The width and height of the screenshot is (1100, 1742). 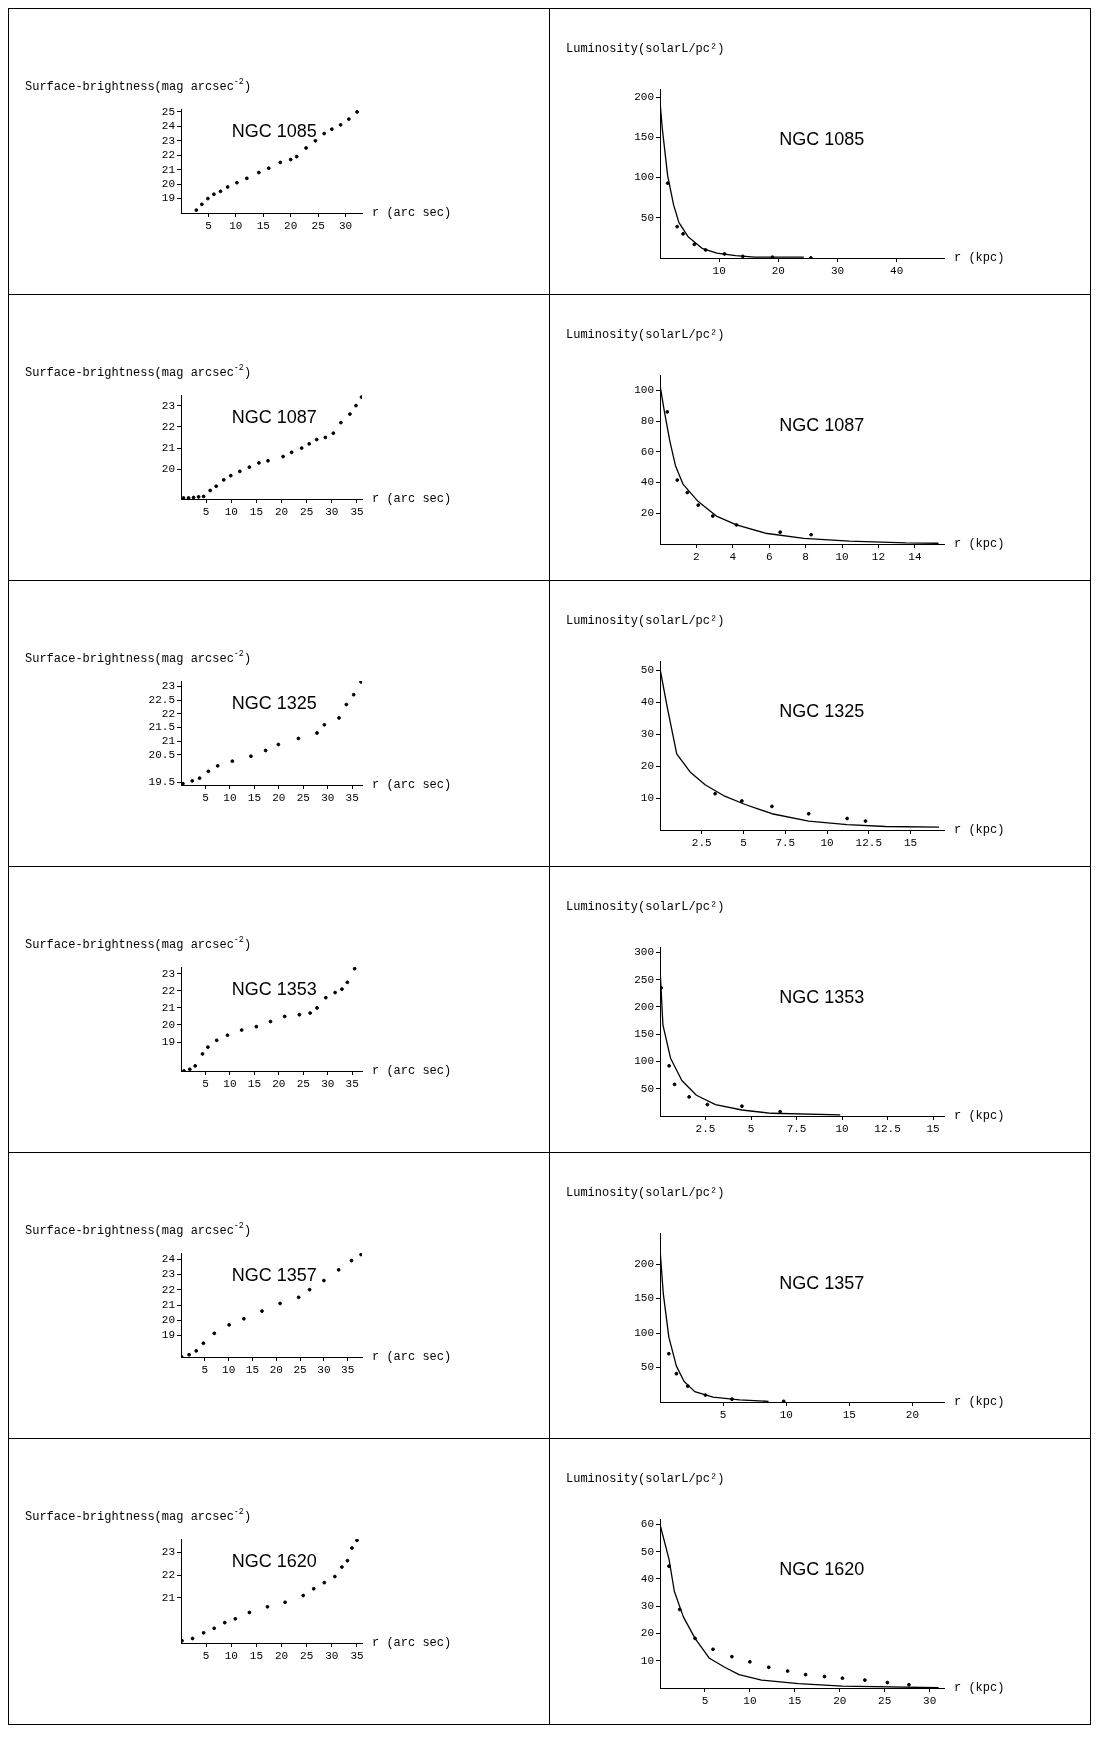 What do you see at coordinates (878, 556) in the screenshot?
I see `x-tick-label: 12` at bounding box center [878, 556].